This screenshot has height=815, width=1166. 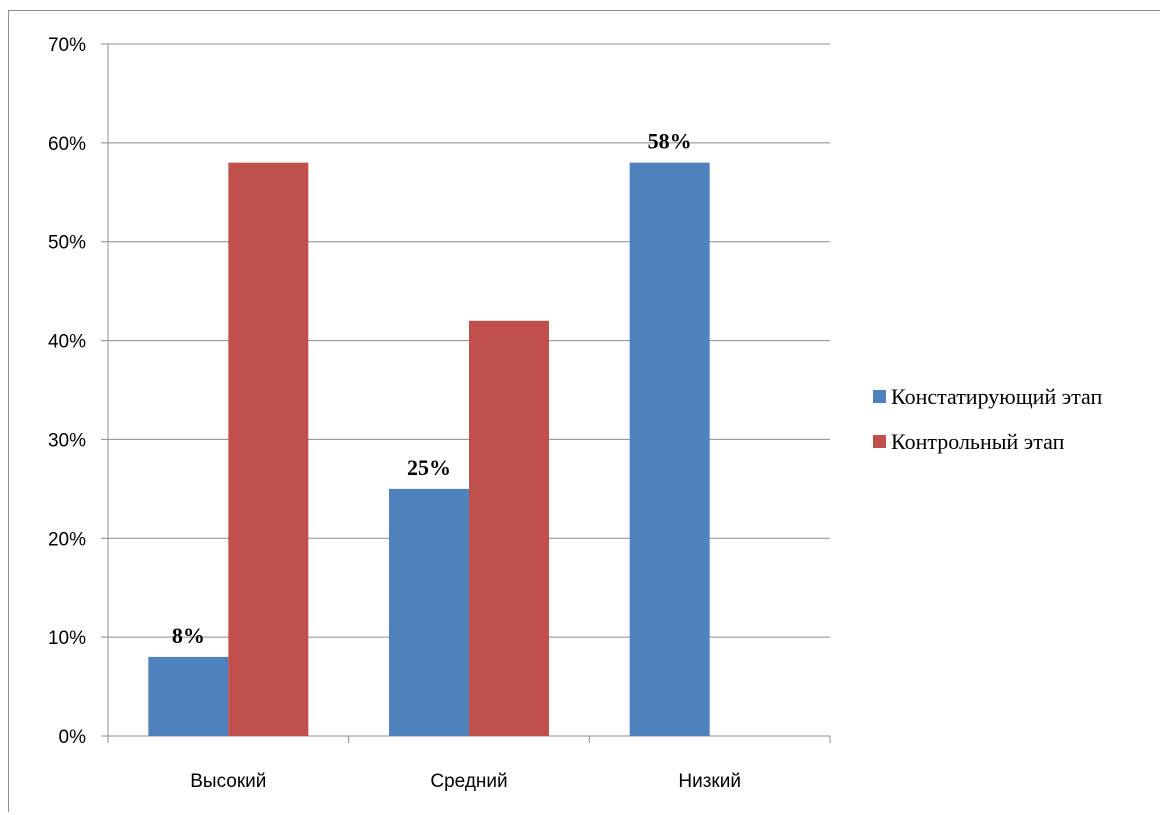 I want to click on y-tick-label: 20%, so click(x=67, y=539).